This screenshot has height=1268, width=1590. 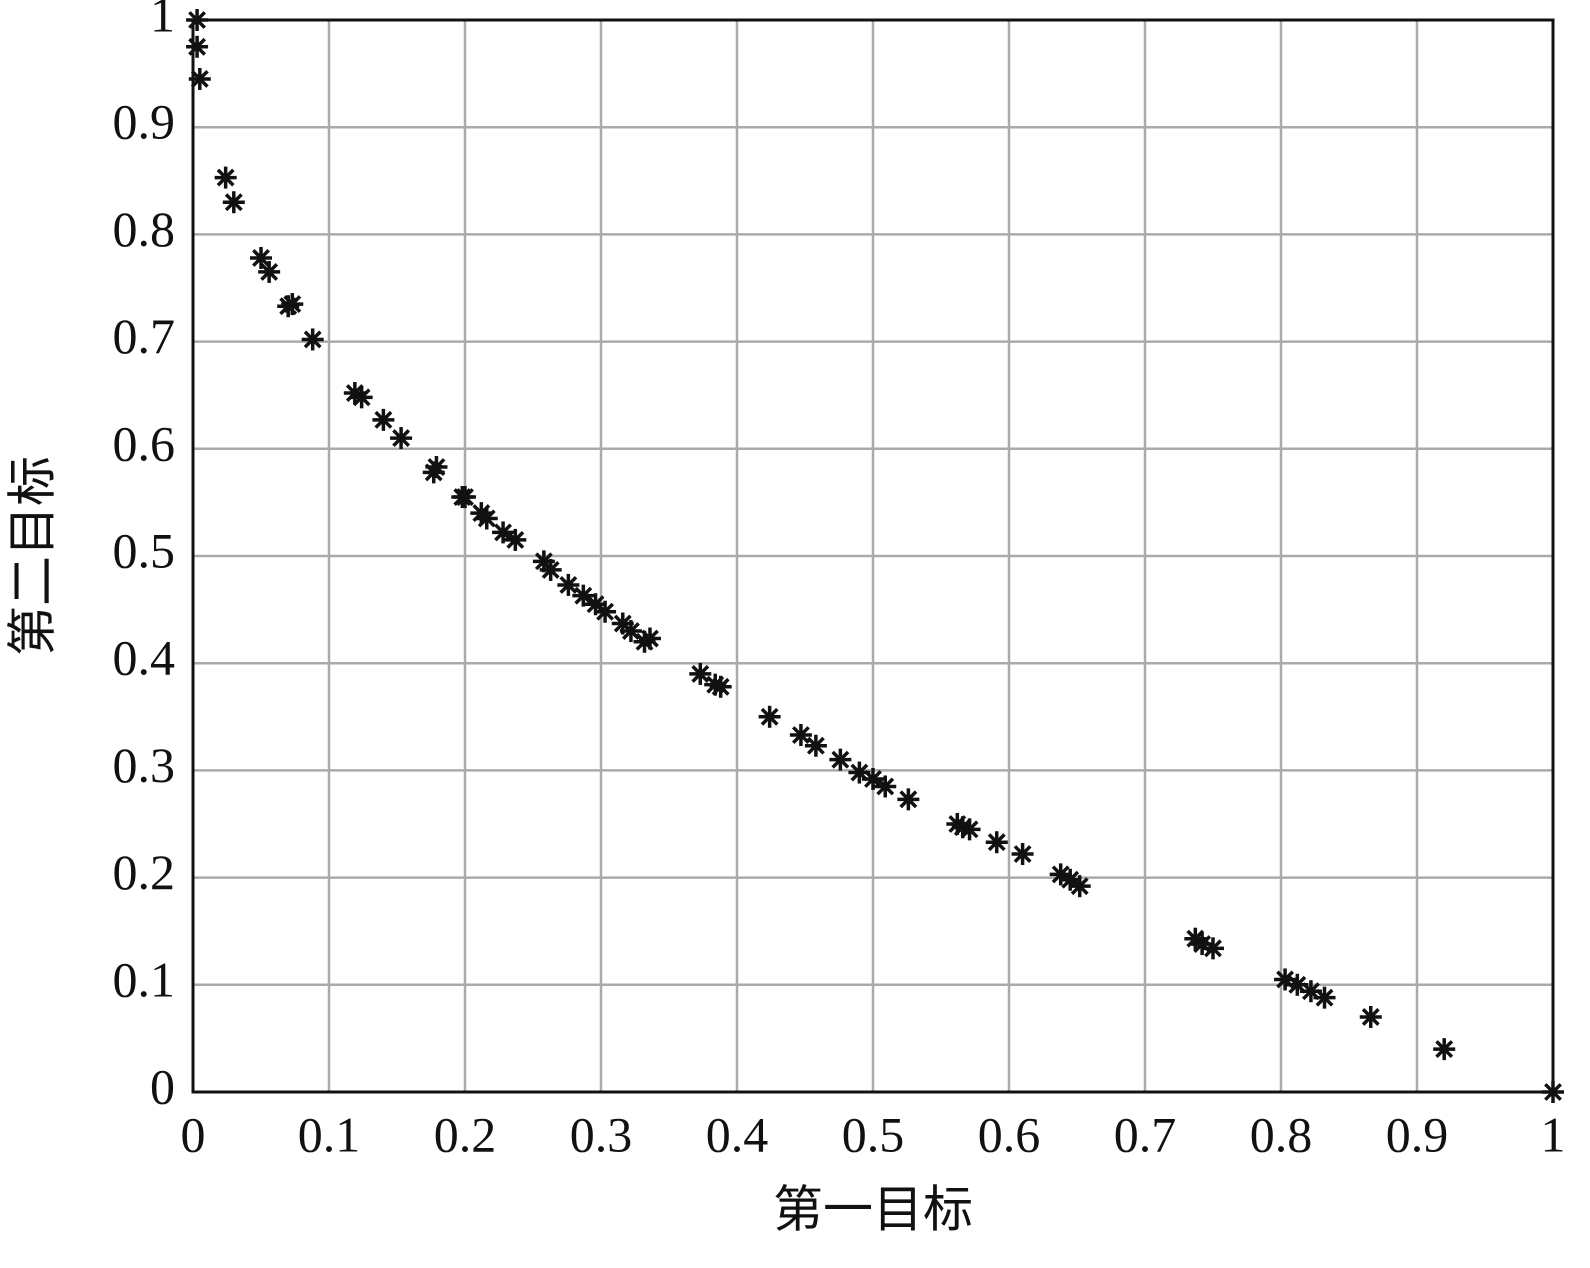 What do you see at coordinates (193, 1134) in the screenshot?
I see `x-tick-label: 0` at bounding box center [193, 1134].